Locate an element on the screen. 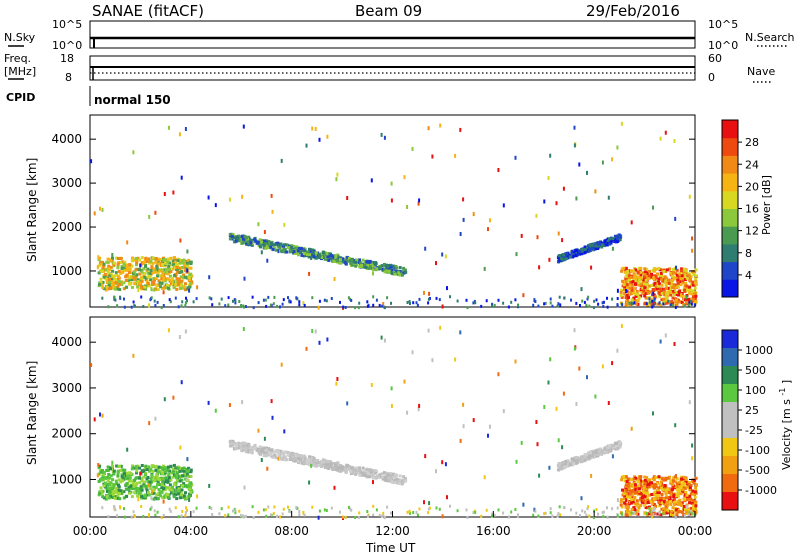 Image resolution: width=800 pixels, height=554 pixels. velocity-xtick-label: 16:00 is located at coordinates (493, 531).